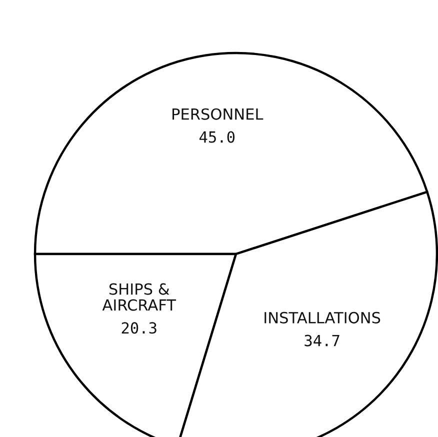 The width and height of the screenshot is (438, 437). Describe the element at coordinates (139, 297) in the screenshot. I see `slice-label: SHIPS & AIRCRAFT` at that location.